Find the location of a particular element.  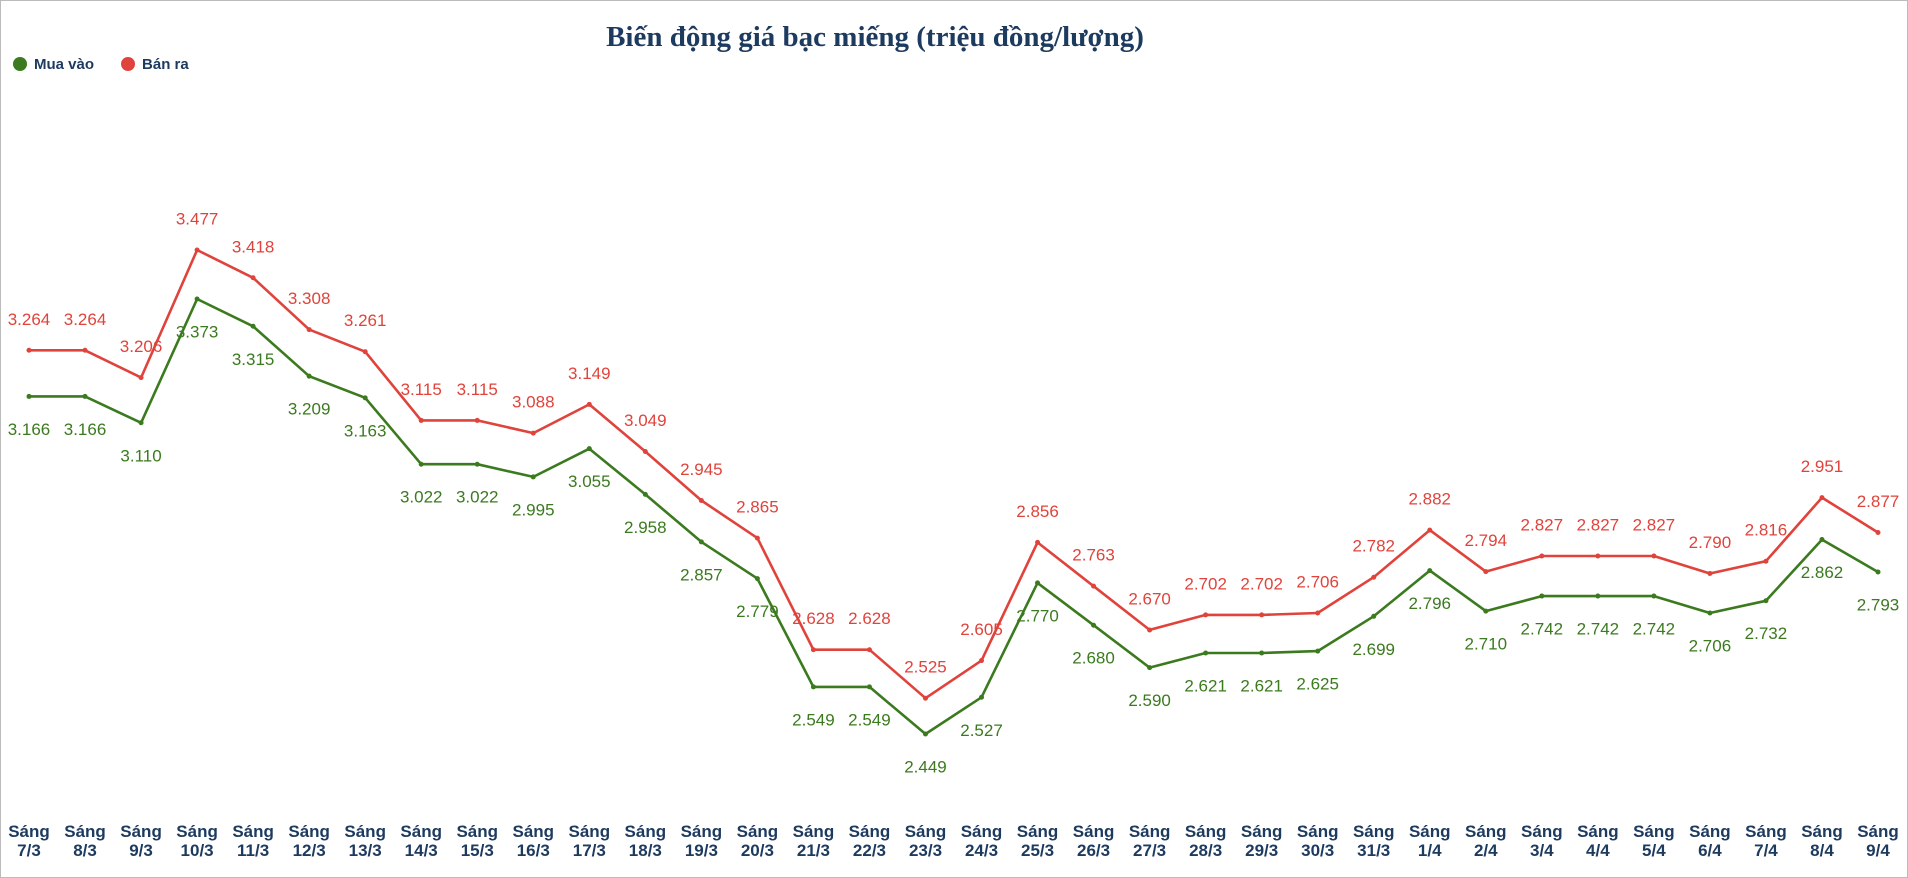

data-label: 2.699 is located at coordinates (1373, 649).